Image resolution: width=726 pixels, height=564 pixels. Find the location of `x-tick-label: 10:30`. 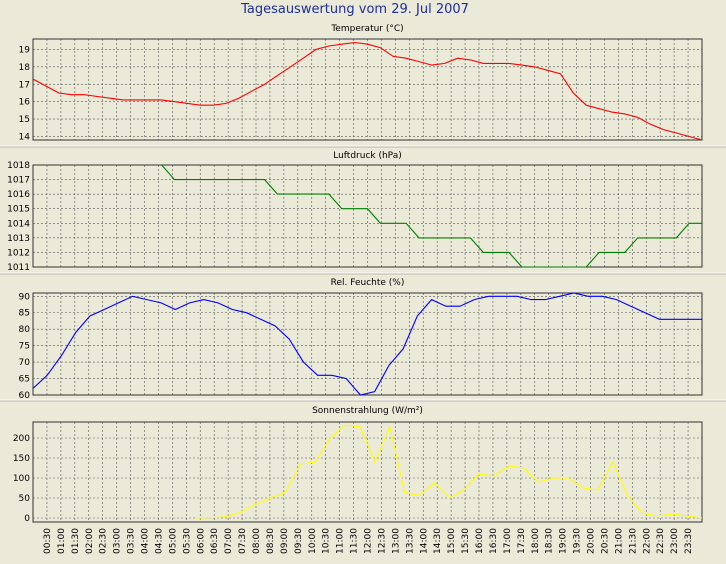

x-tick-label: 10:30 is located at coordinates (327, 541).